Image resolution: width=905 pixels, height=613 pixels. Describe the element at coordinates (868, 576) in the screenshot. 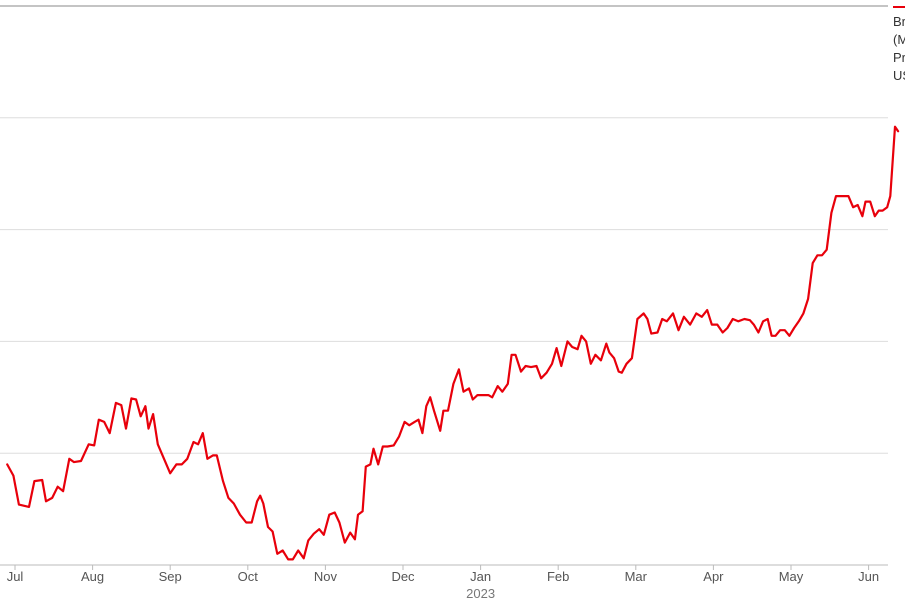

I see `x-tick-label: Jun` at that location.